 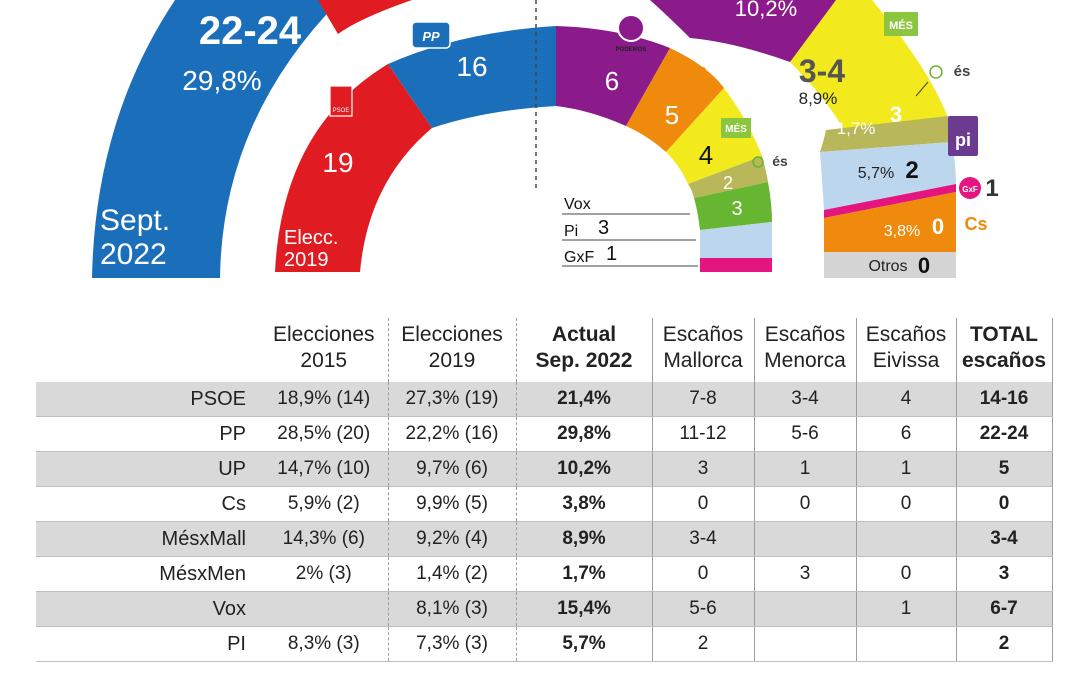 What do you see at coordinates (452, 574) in the screenshot?
I see `table-cell: 1,4% (2)` at bounding box center [452, 574].